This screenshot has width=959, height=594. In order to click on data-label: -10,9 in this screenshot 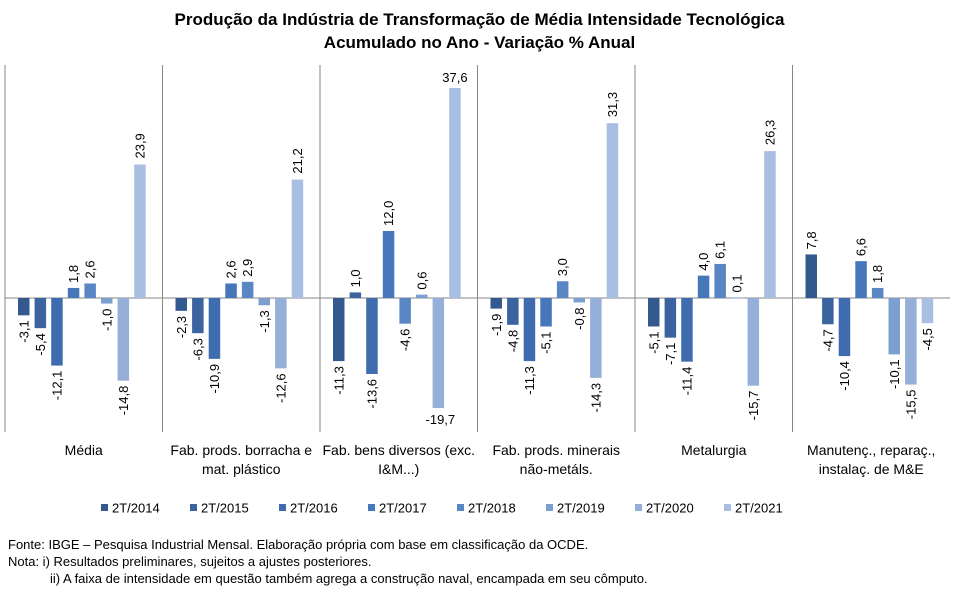, I will do `click(214, 379)`.